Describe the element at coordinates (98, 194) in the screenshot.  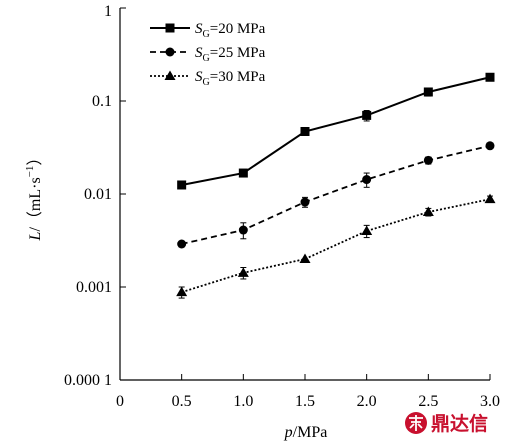
I see `y-tick-label: 0.01` at that location.